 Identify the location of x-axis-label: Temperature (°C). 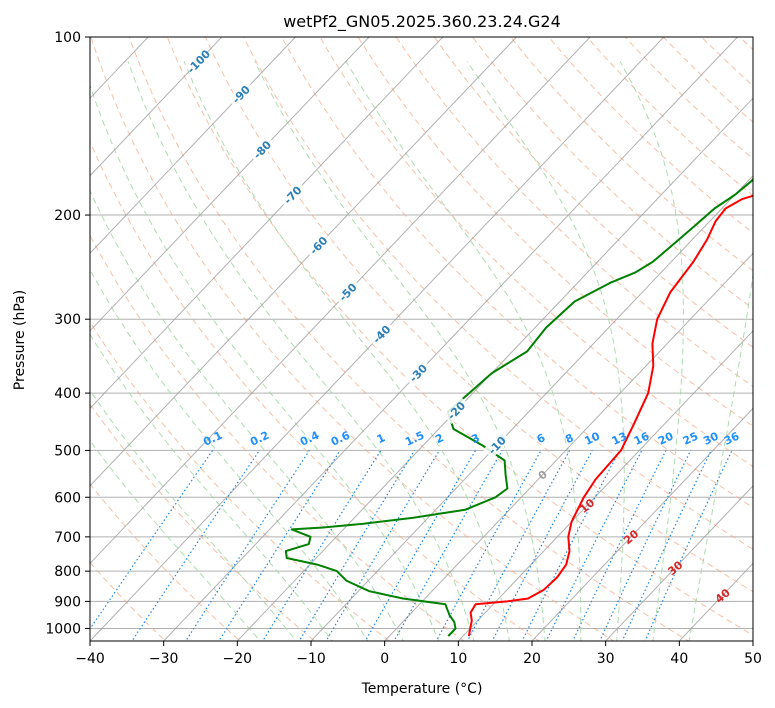
(422, 689).